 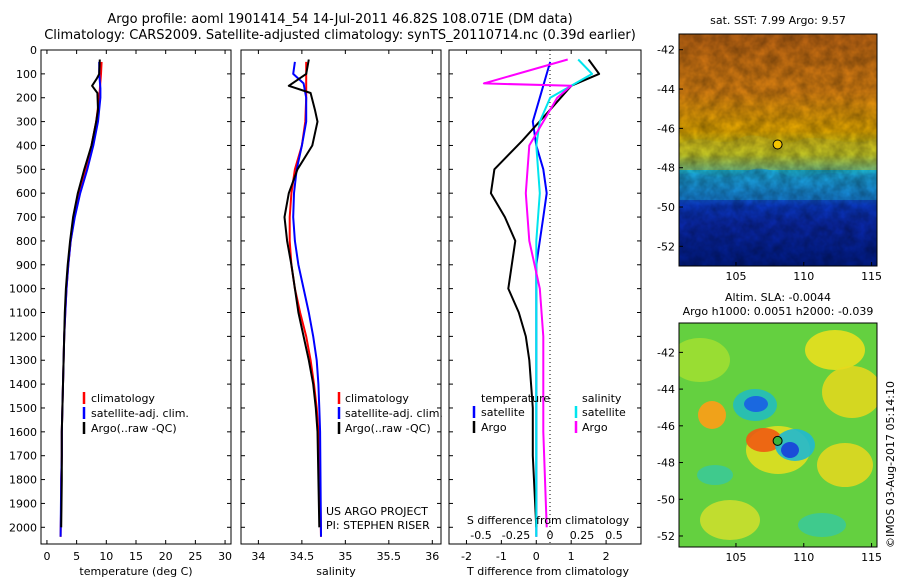 What do you see at coordinates (26, 145) in the screenshot?
I see `depth-tick-label: 400` at bounding box center [26, 145].